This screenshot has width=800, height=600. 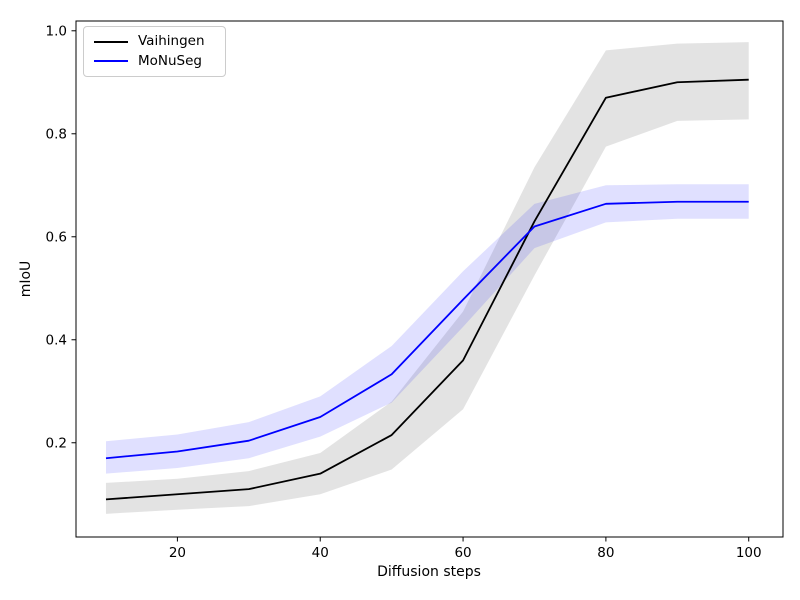 I want to click on legend-label-monuseg: MoNuSeg, so click(x=170, y=60).